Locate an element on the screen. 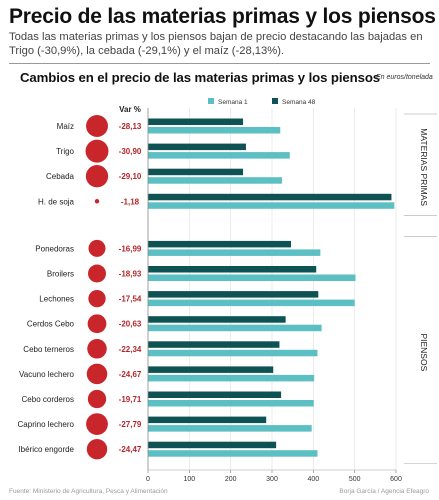 This screenshot has width=439, height=500. var-value: -29,10 is located at coordinates (130, 176).